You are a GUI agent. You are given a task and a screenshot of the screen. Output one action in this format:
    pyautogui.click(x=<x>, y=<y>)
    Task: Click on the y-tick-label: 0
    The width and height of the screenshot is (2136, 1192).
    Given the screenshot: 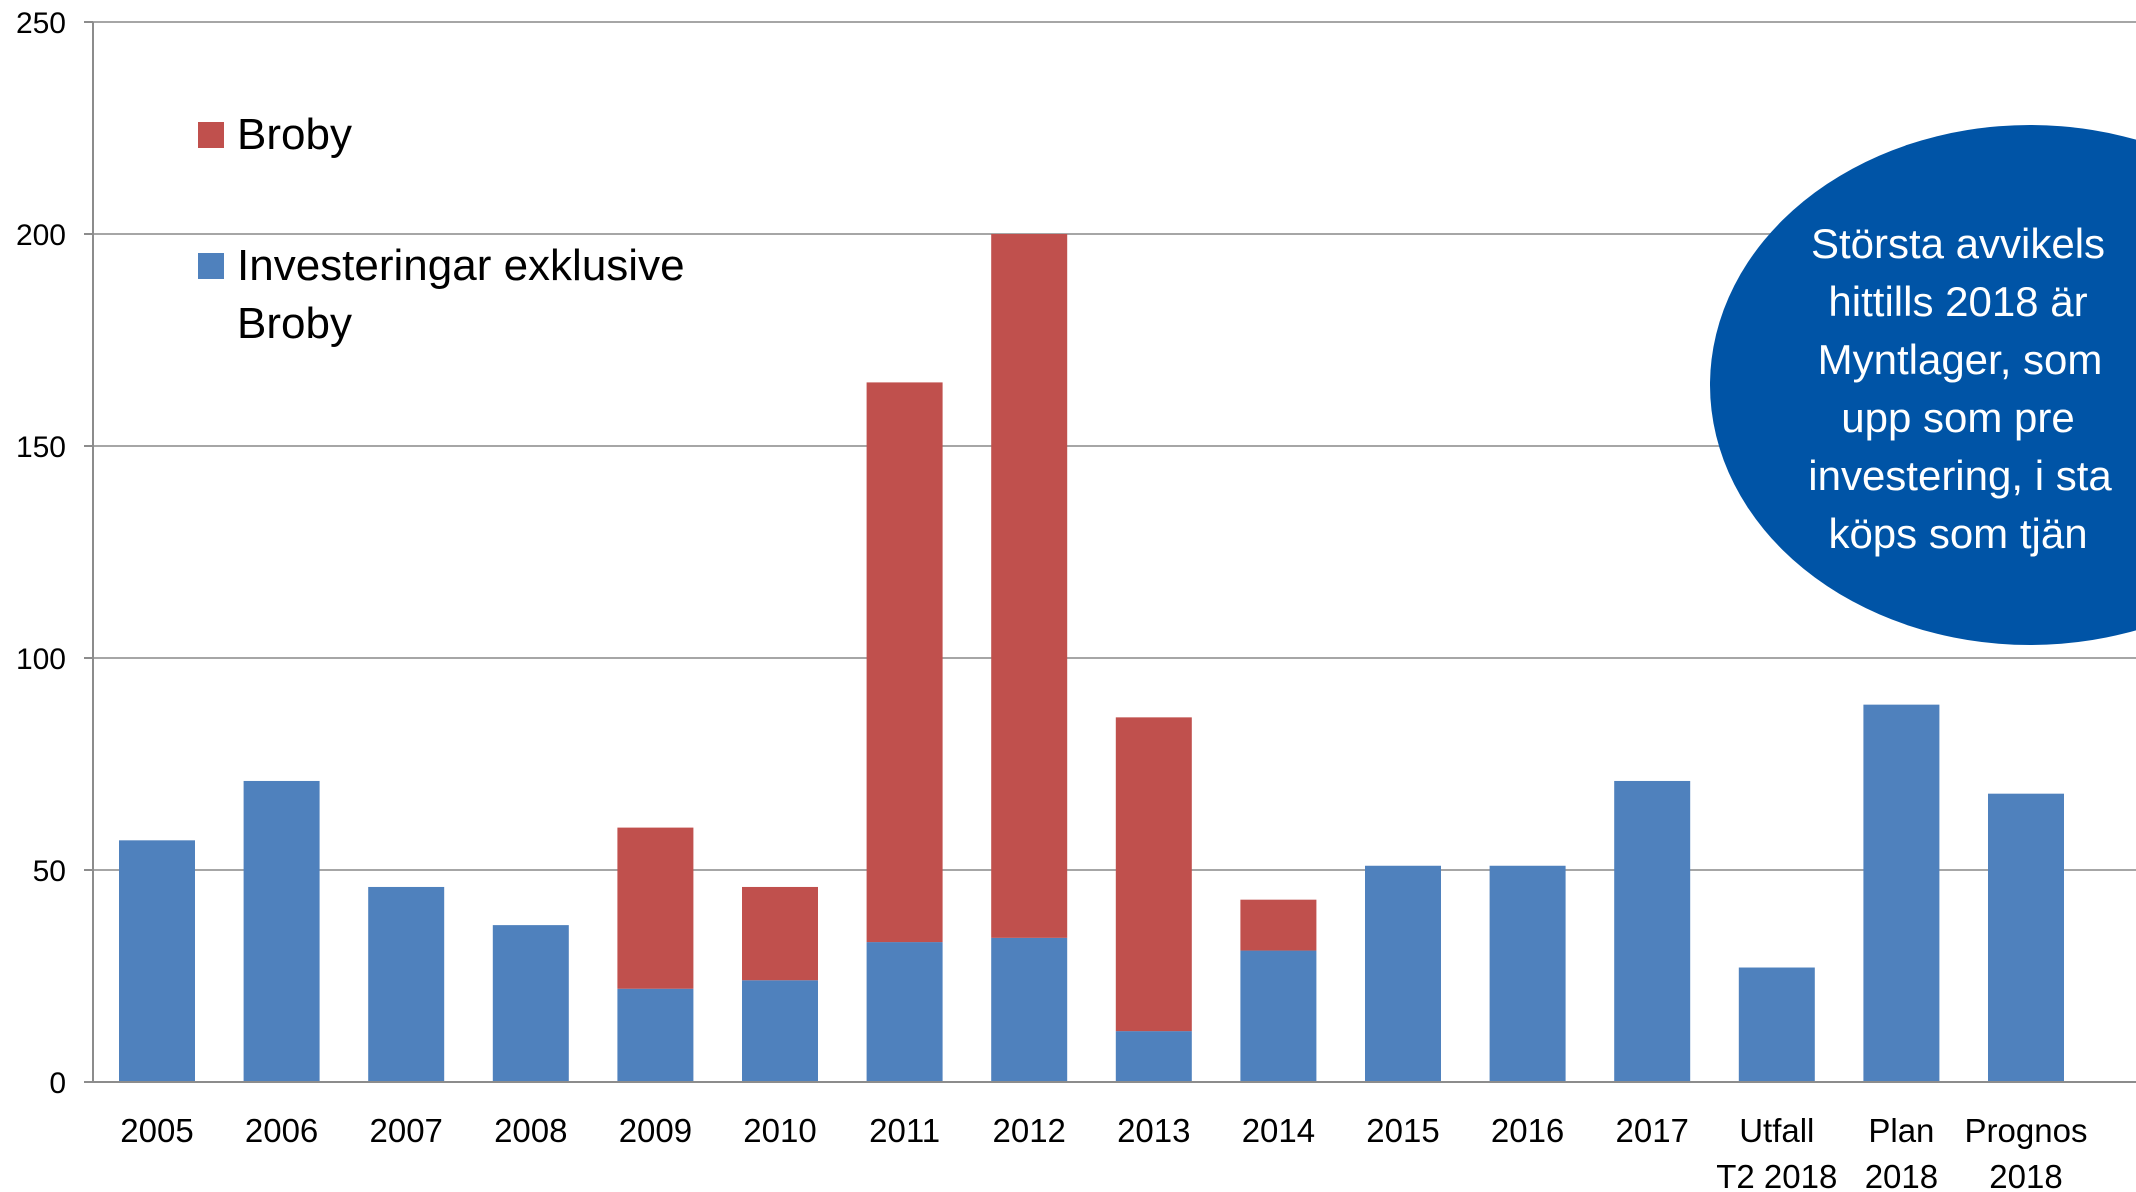 What is the action you would take?
    pyautogui.click(x=57, y=1083)
    